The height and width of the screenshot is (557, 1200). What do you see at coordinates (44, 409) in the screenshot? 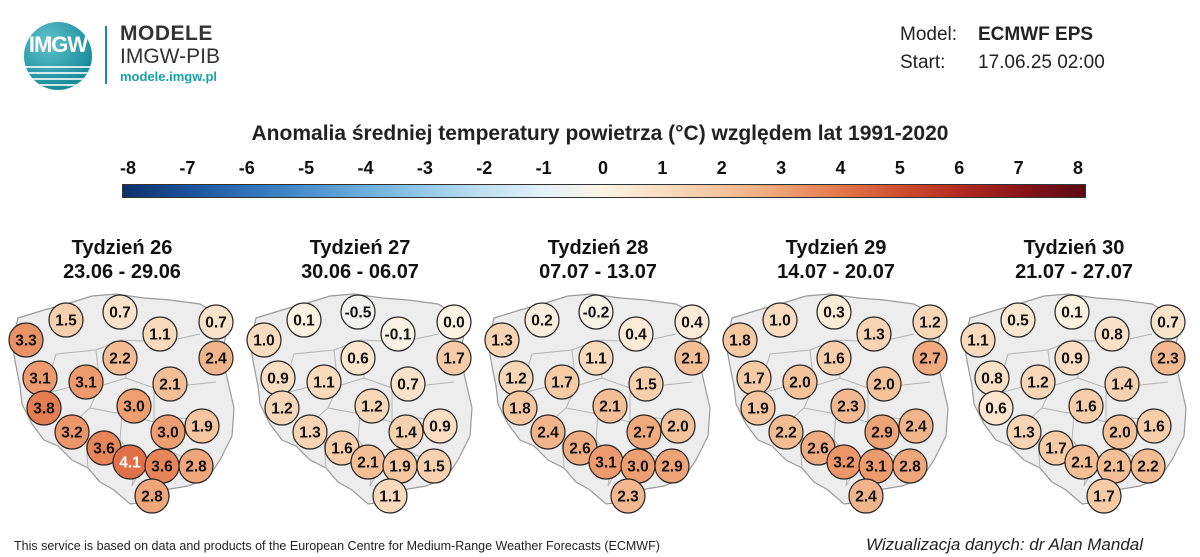
I see `anomaly-value: 3.8` at bounding box center [44, 409].